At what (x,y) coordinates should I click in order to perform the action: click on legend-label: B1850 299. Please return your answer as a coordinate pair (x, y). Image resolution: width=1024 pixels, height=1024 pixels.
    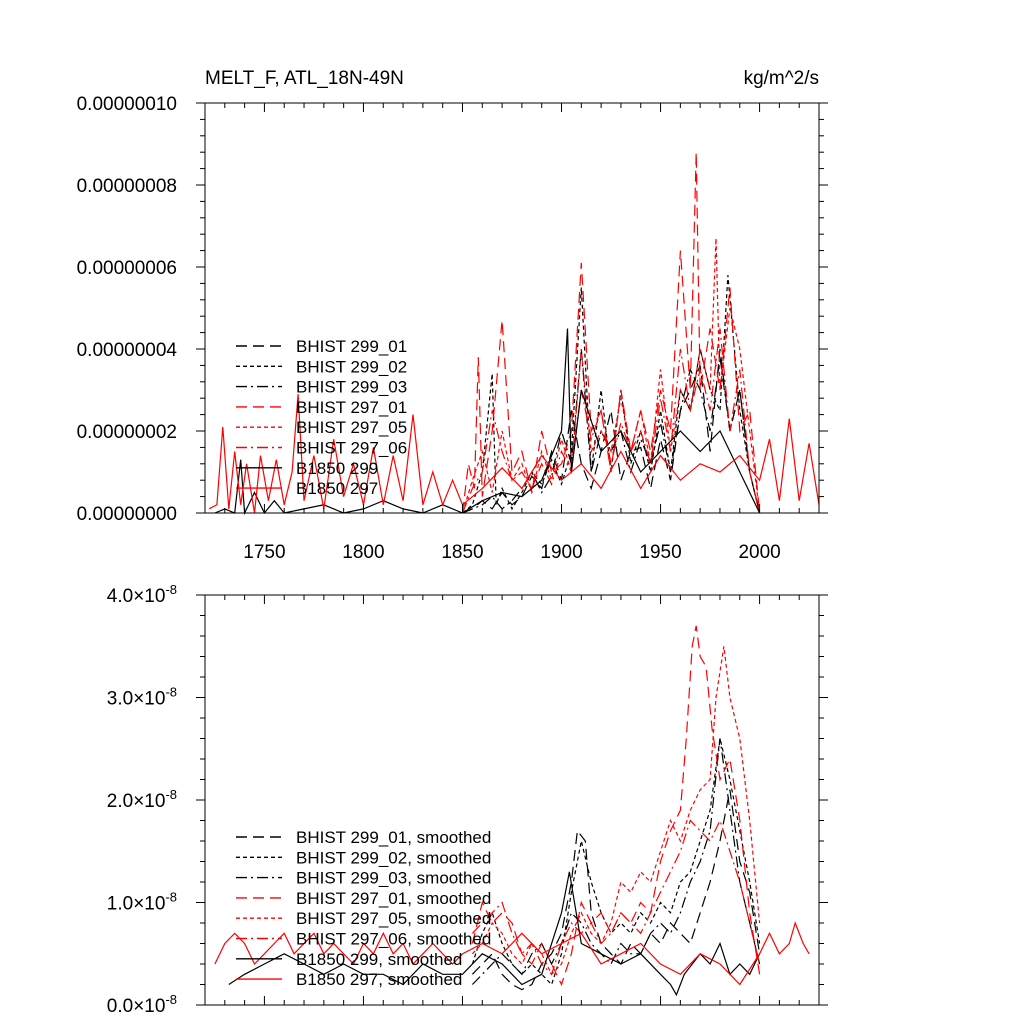
    Looking at the image, I should click on (337, 468).